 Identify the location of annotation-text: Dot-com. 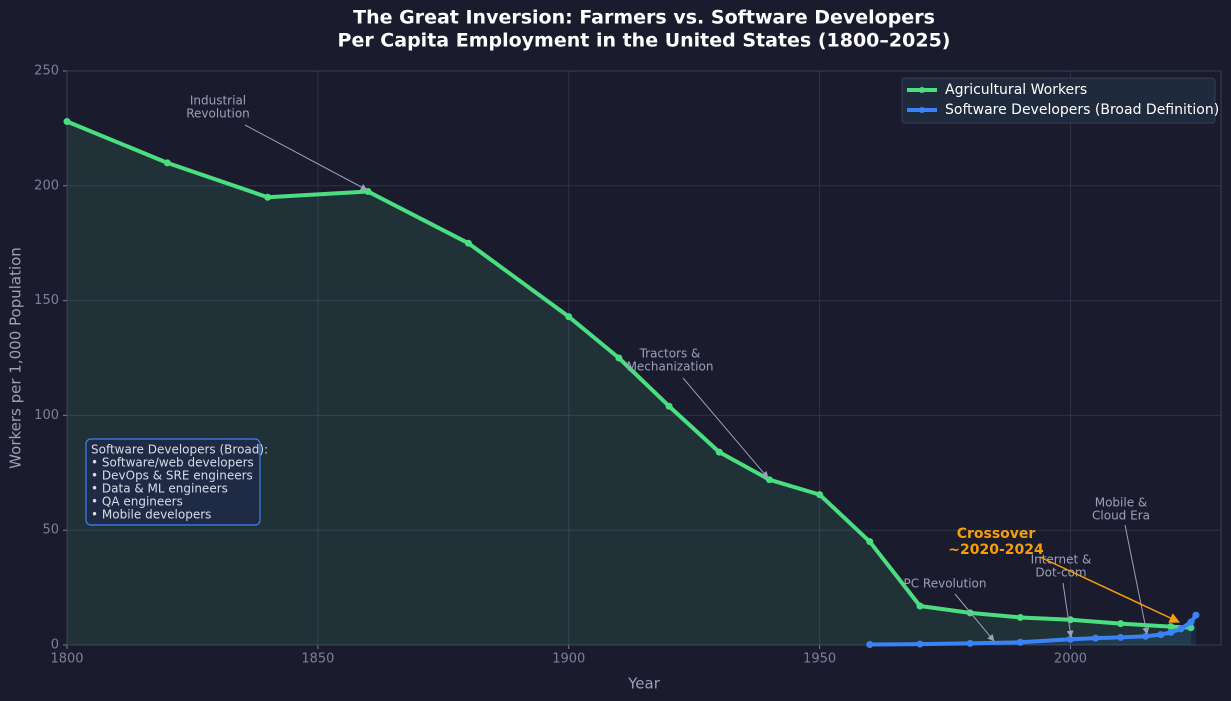
(1060, 573).